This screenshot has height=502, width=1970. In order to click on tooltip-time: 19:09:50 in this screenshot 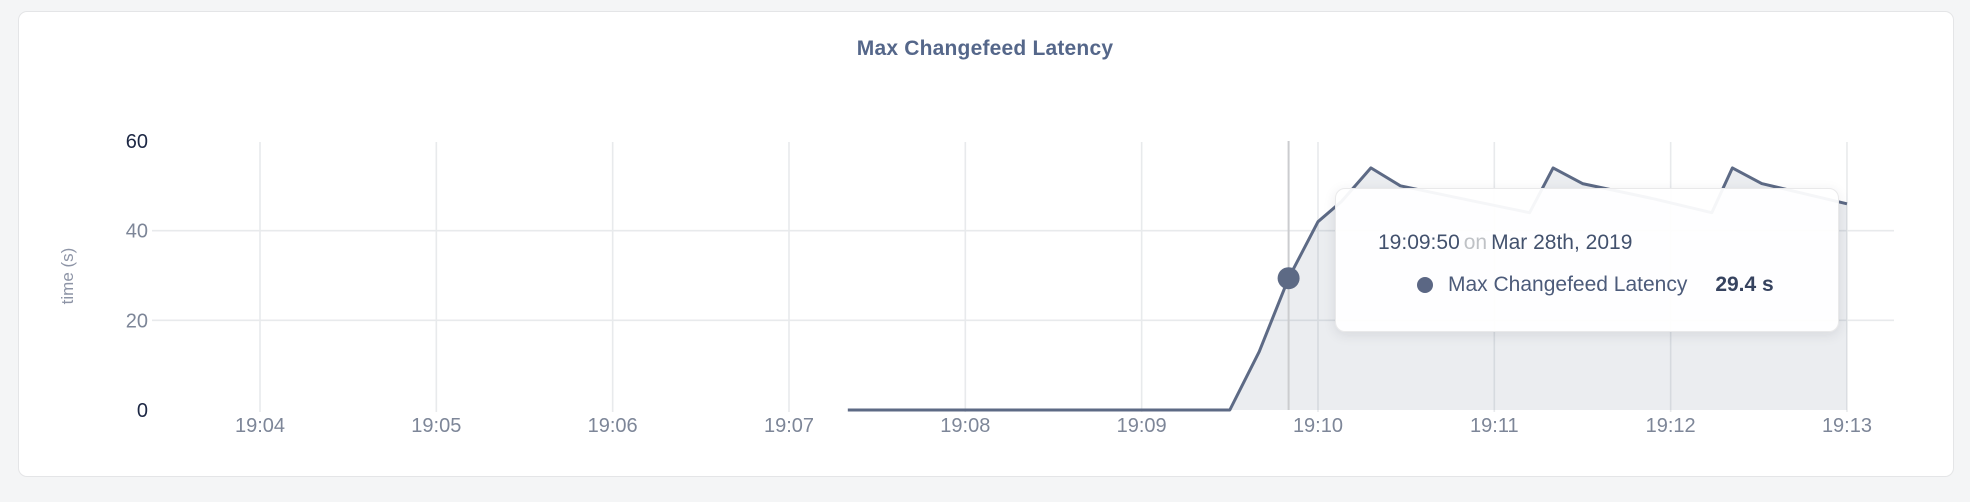, I will do `click(1419, 242)`.